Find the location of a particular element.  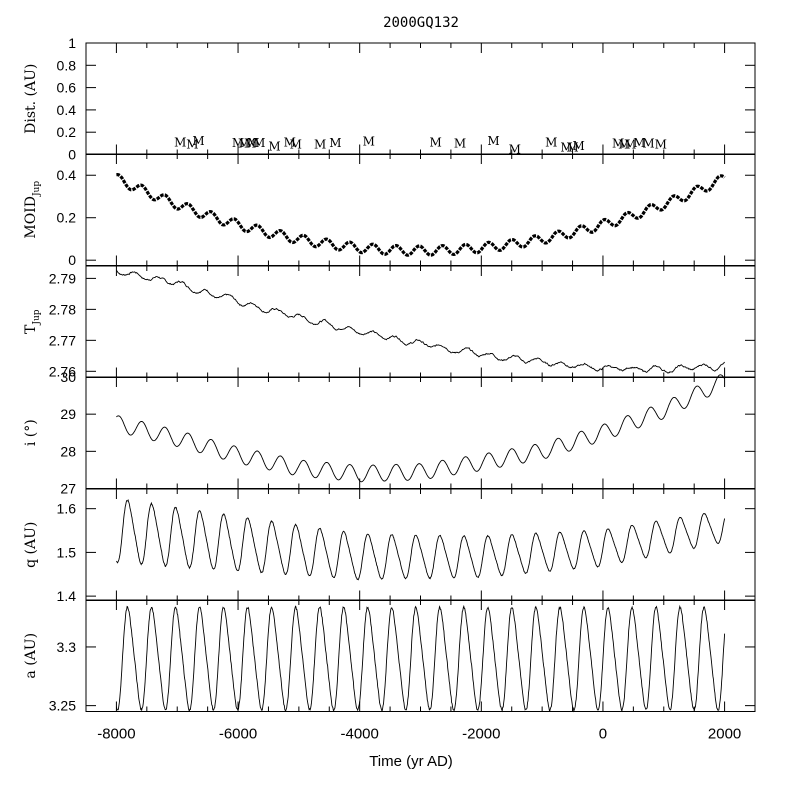

panel-frame-q is located at coordinates (420, 544).